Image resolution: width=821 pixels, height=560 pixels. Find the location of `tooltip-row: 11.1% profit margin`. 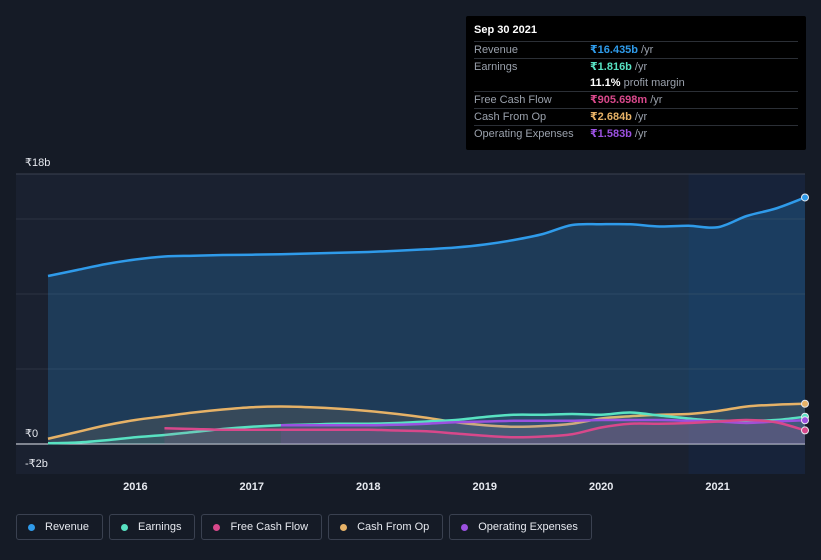

tooltip-row: 11.1% profit margin is located at coordinates (636, 83).